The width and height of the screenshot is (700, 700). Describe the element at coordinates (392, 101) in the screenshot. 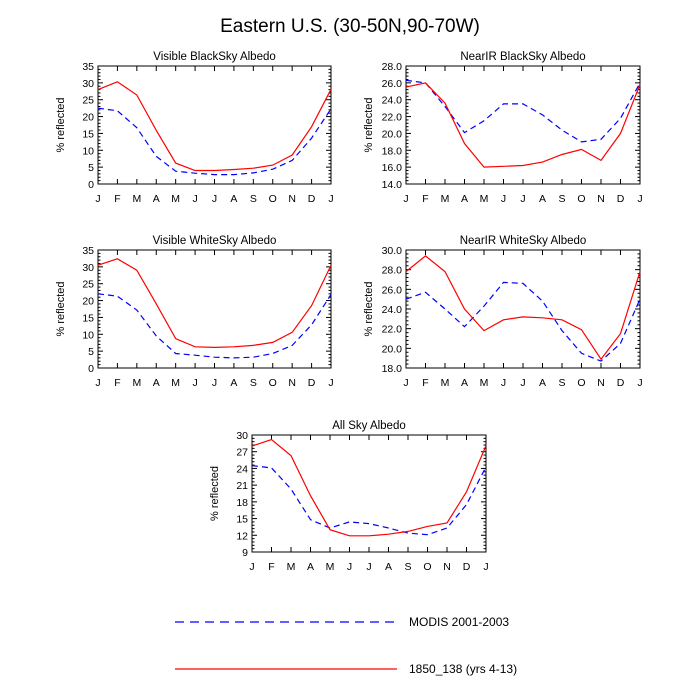

I see `y-tick-label: 24.0` at that location.